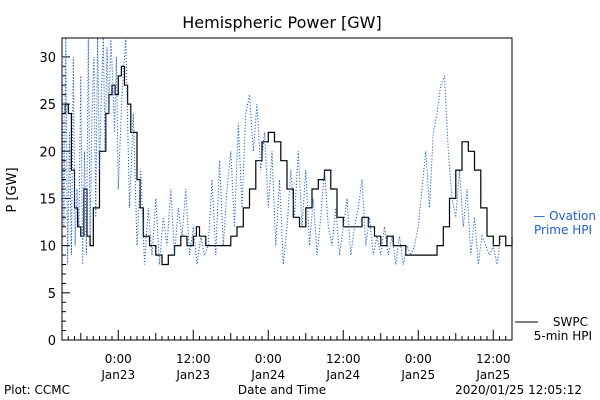 The image size is (600, 400). Describe the element at coordinates (564, 216) in the screenshot. I see `legend-ovation-line1: — Ovation` at that location.